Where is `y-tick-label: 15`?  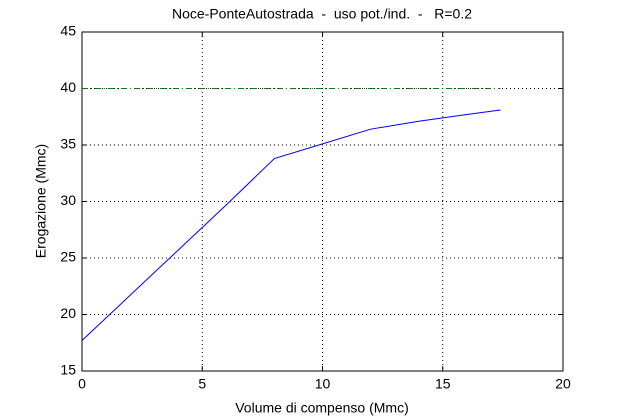
y-tick-label: 15 is located at coordinates (68, 370).